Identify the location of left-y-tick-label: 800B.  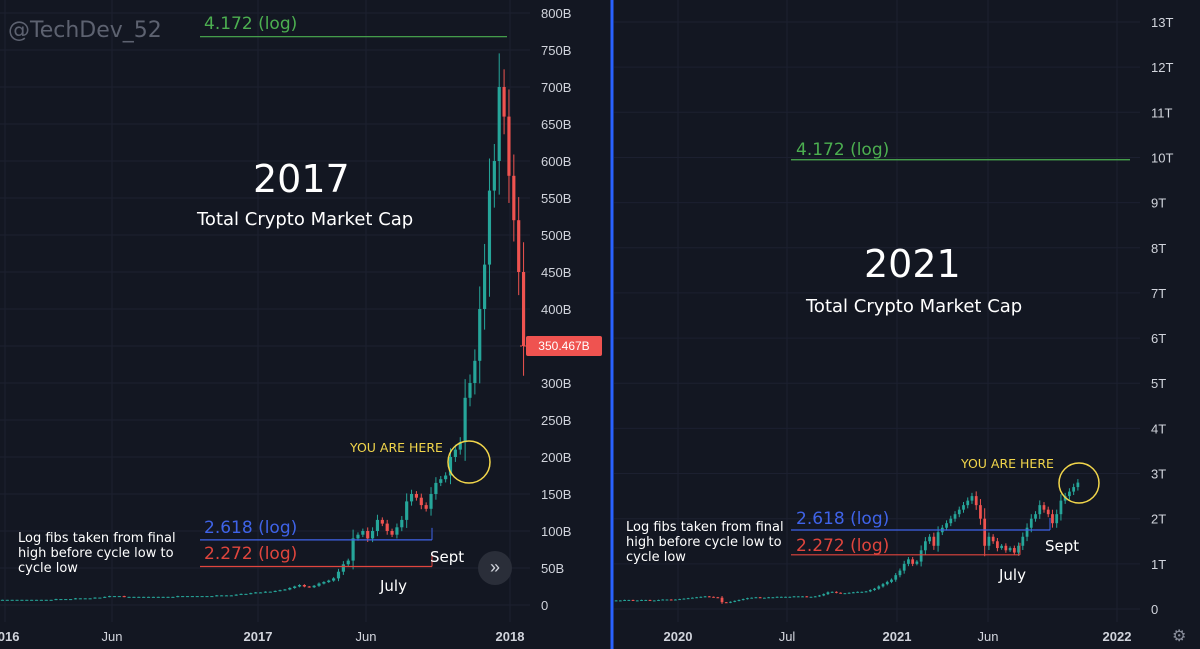
(556, 13).